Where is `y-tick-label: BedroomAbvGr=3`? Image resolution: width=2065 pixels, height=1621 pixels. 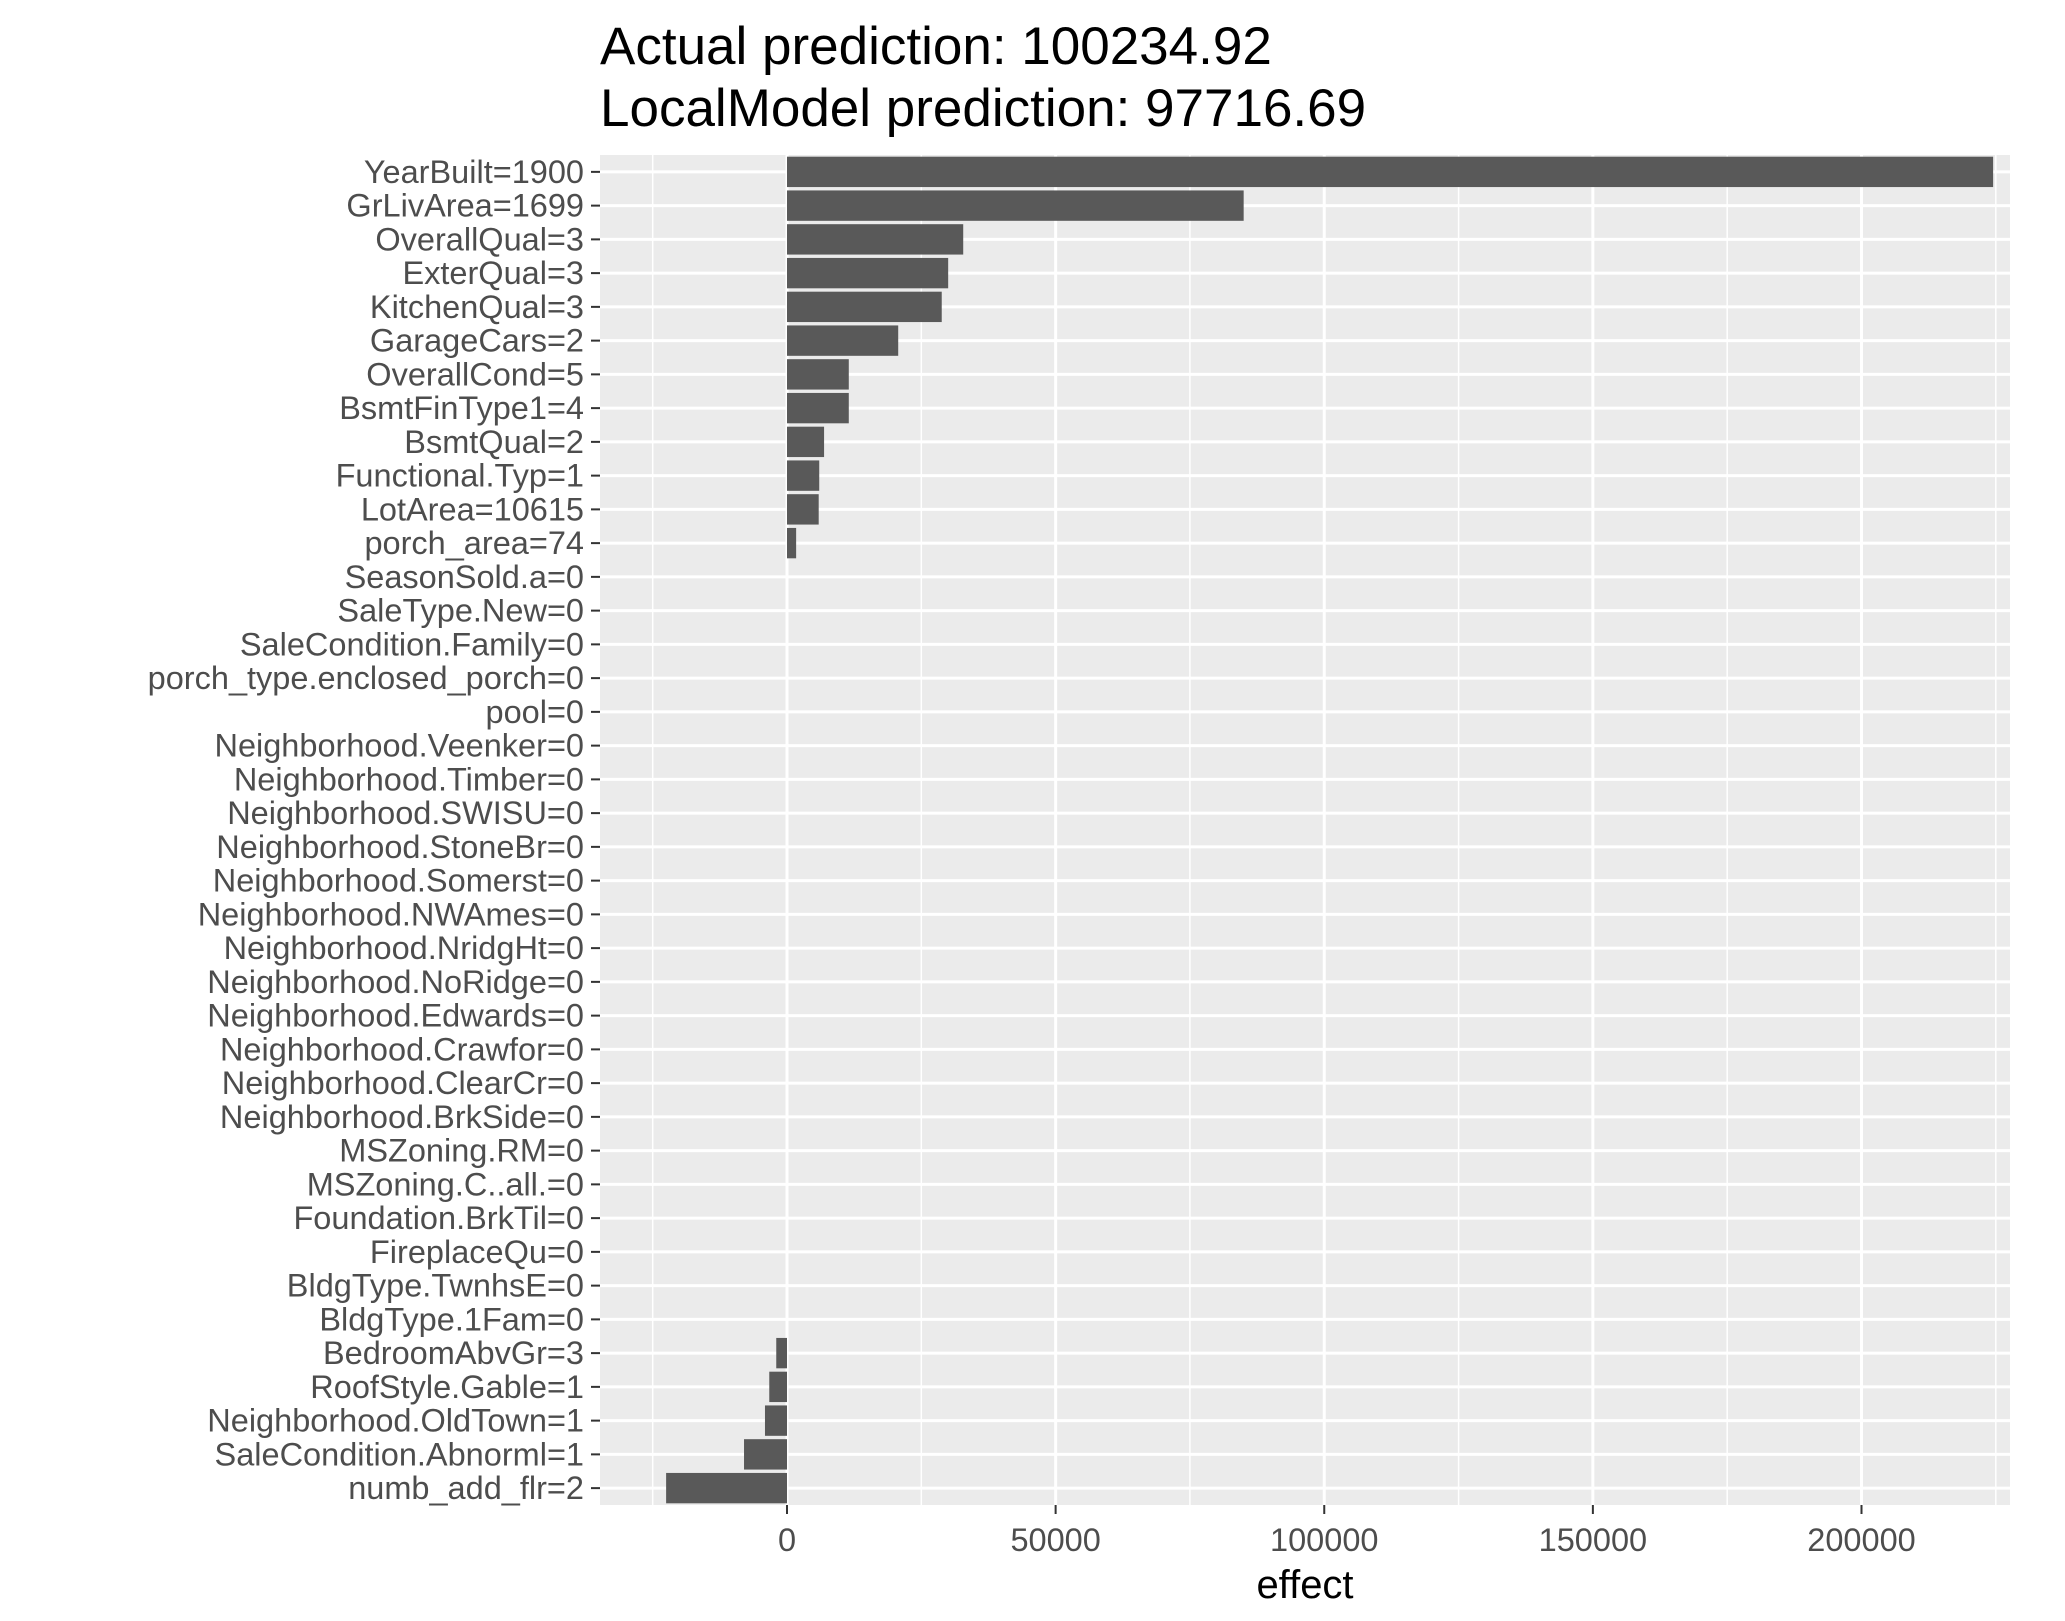 y-tick-label: BedroomAbvGr=3 is located at coordinates (453, 1353).